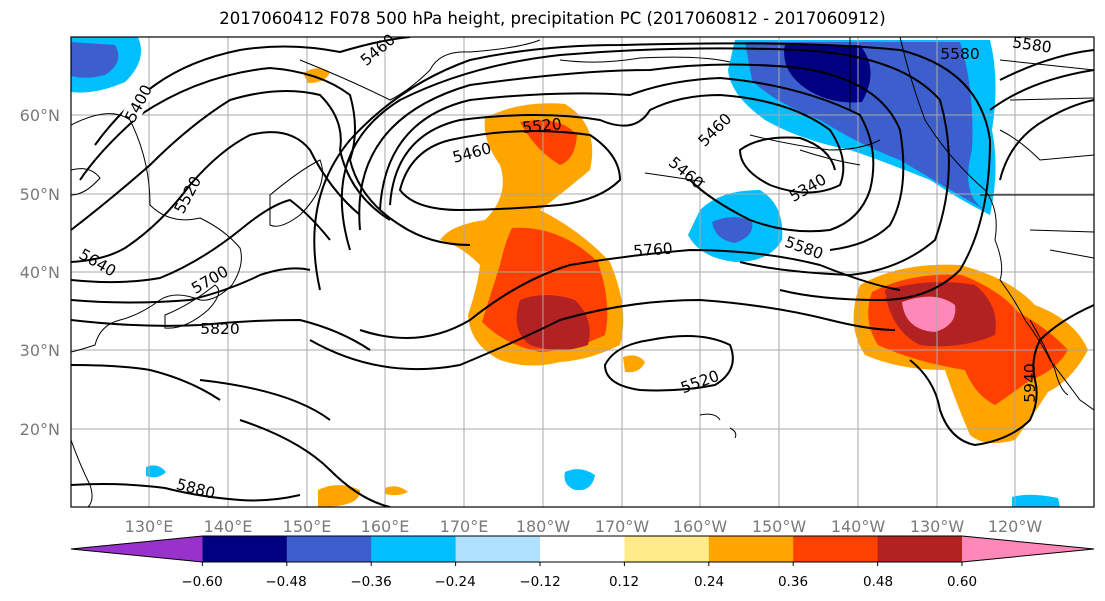  I want to click on lon-label-140e: 140°E, so click(228, 526).